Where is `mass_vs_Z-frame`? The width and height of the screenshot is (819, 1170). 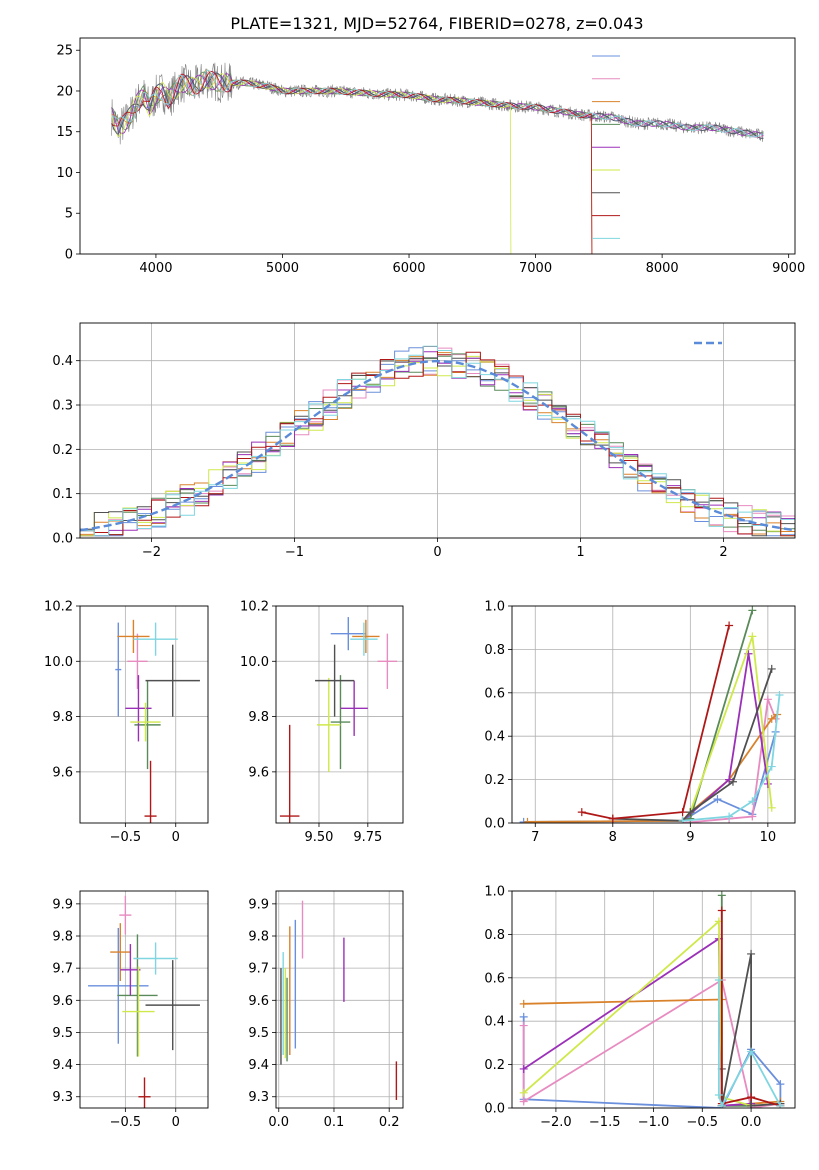
mass_vs_Z-frame is located at coordinates (144, 999).